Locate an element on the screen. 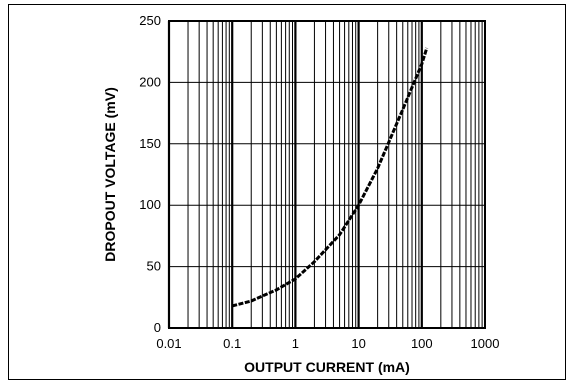  y-axis-label: DROPOUT VOLTAGE (mV) is located at coordinates (110, 174).